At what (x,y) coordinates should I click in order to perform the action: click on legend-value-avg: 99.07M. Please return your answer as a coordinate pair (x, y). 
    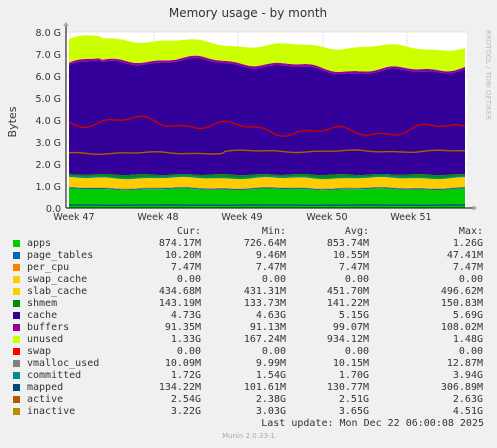
    Looking at the image, I should click on (350, 327).